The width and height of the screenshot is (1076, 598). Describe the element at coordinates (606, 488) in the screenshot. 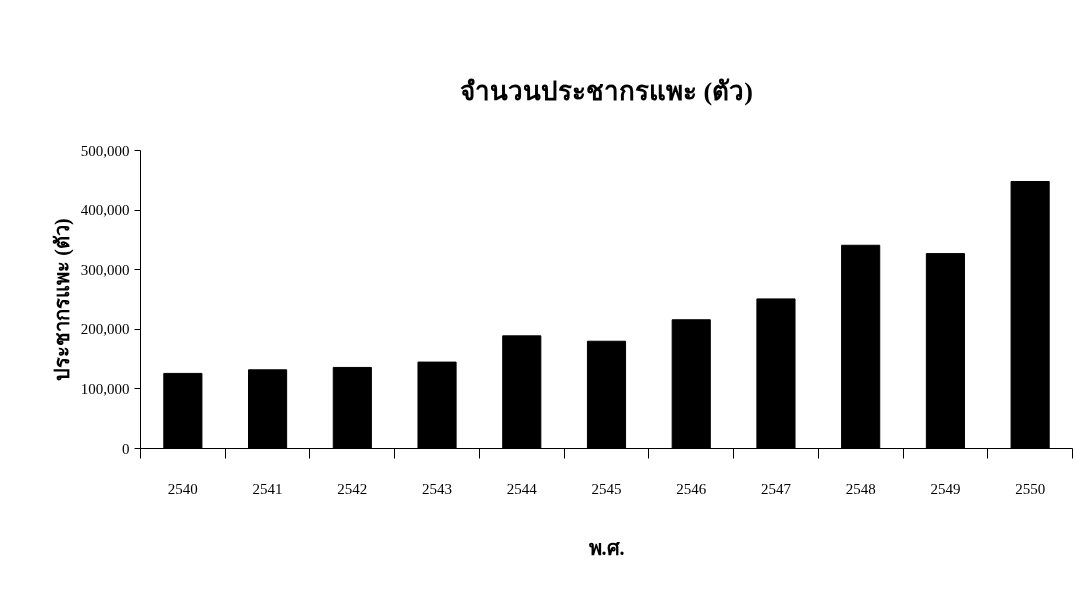

I see `x-tick-label: 2545` at that location.